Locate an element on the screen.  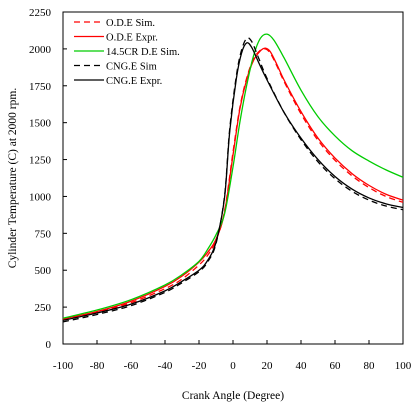
y-tick-label: 0 is located at coordinates (49, 345).